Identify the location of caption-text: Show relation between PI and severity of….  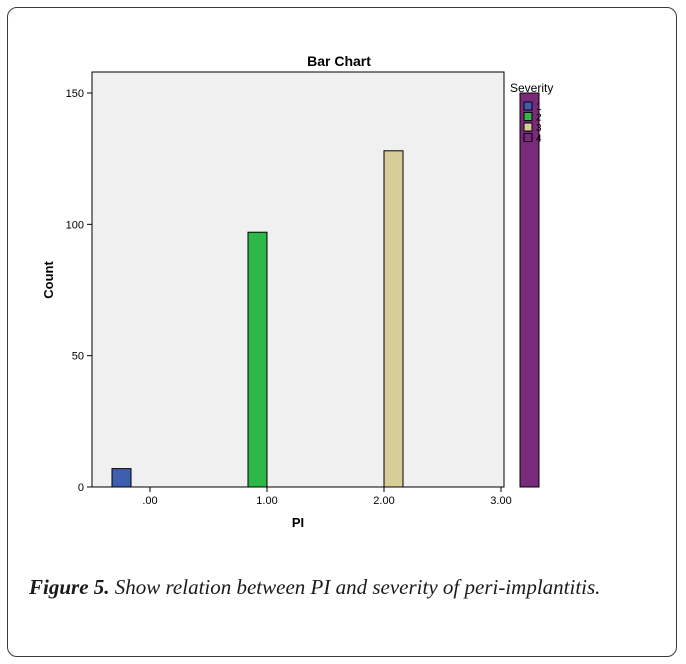
(355, 587).